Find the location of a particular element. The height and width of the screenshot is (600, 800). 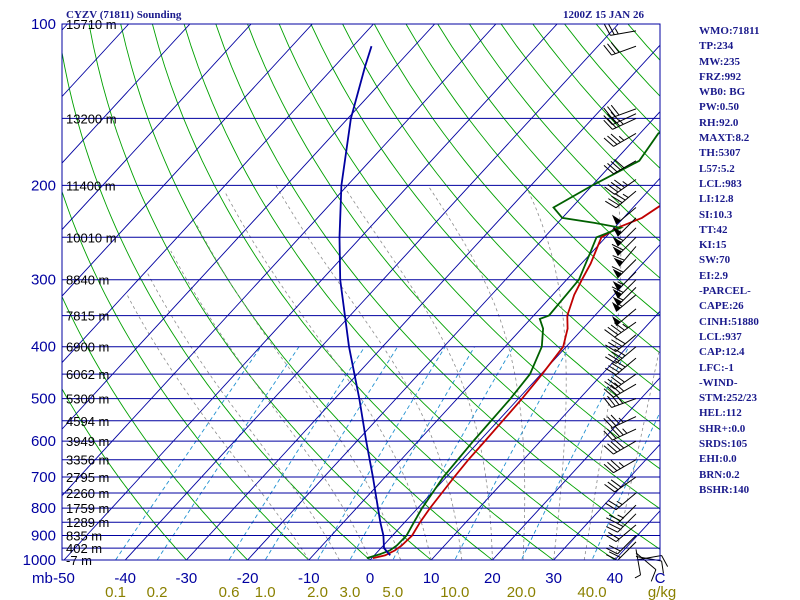

parcel-profile is located at coordinates (364, 300).